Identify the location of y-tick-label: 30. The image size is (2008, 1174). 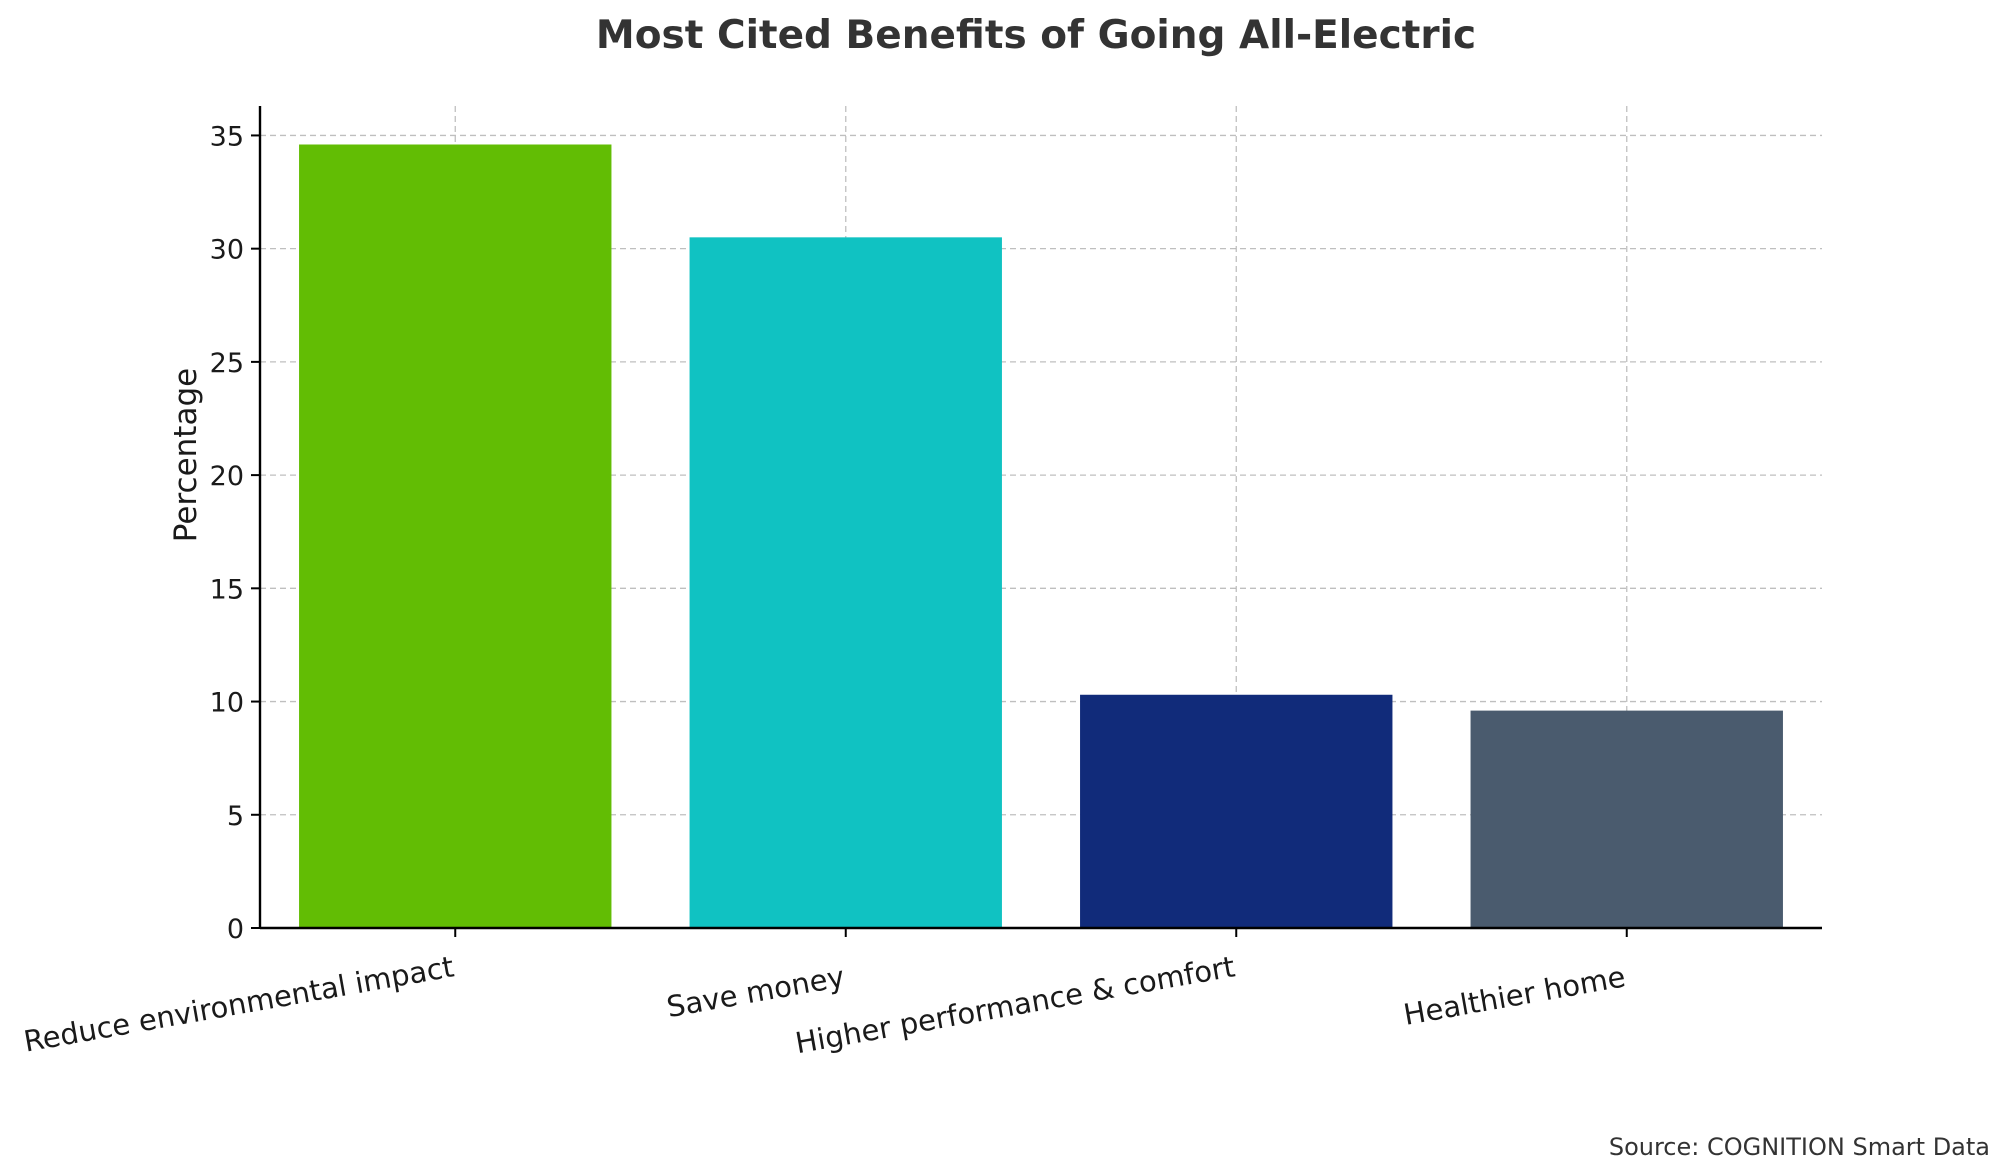
(227, 250).